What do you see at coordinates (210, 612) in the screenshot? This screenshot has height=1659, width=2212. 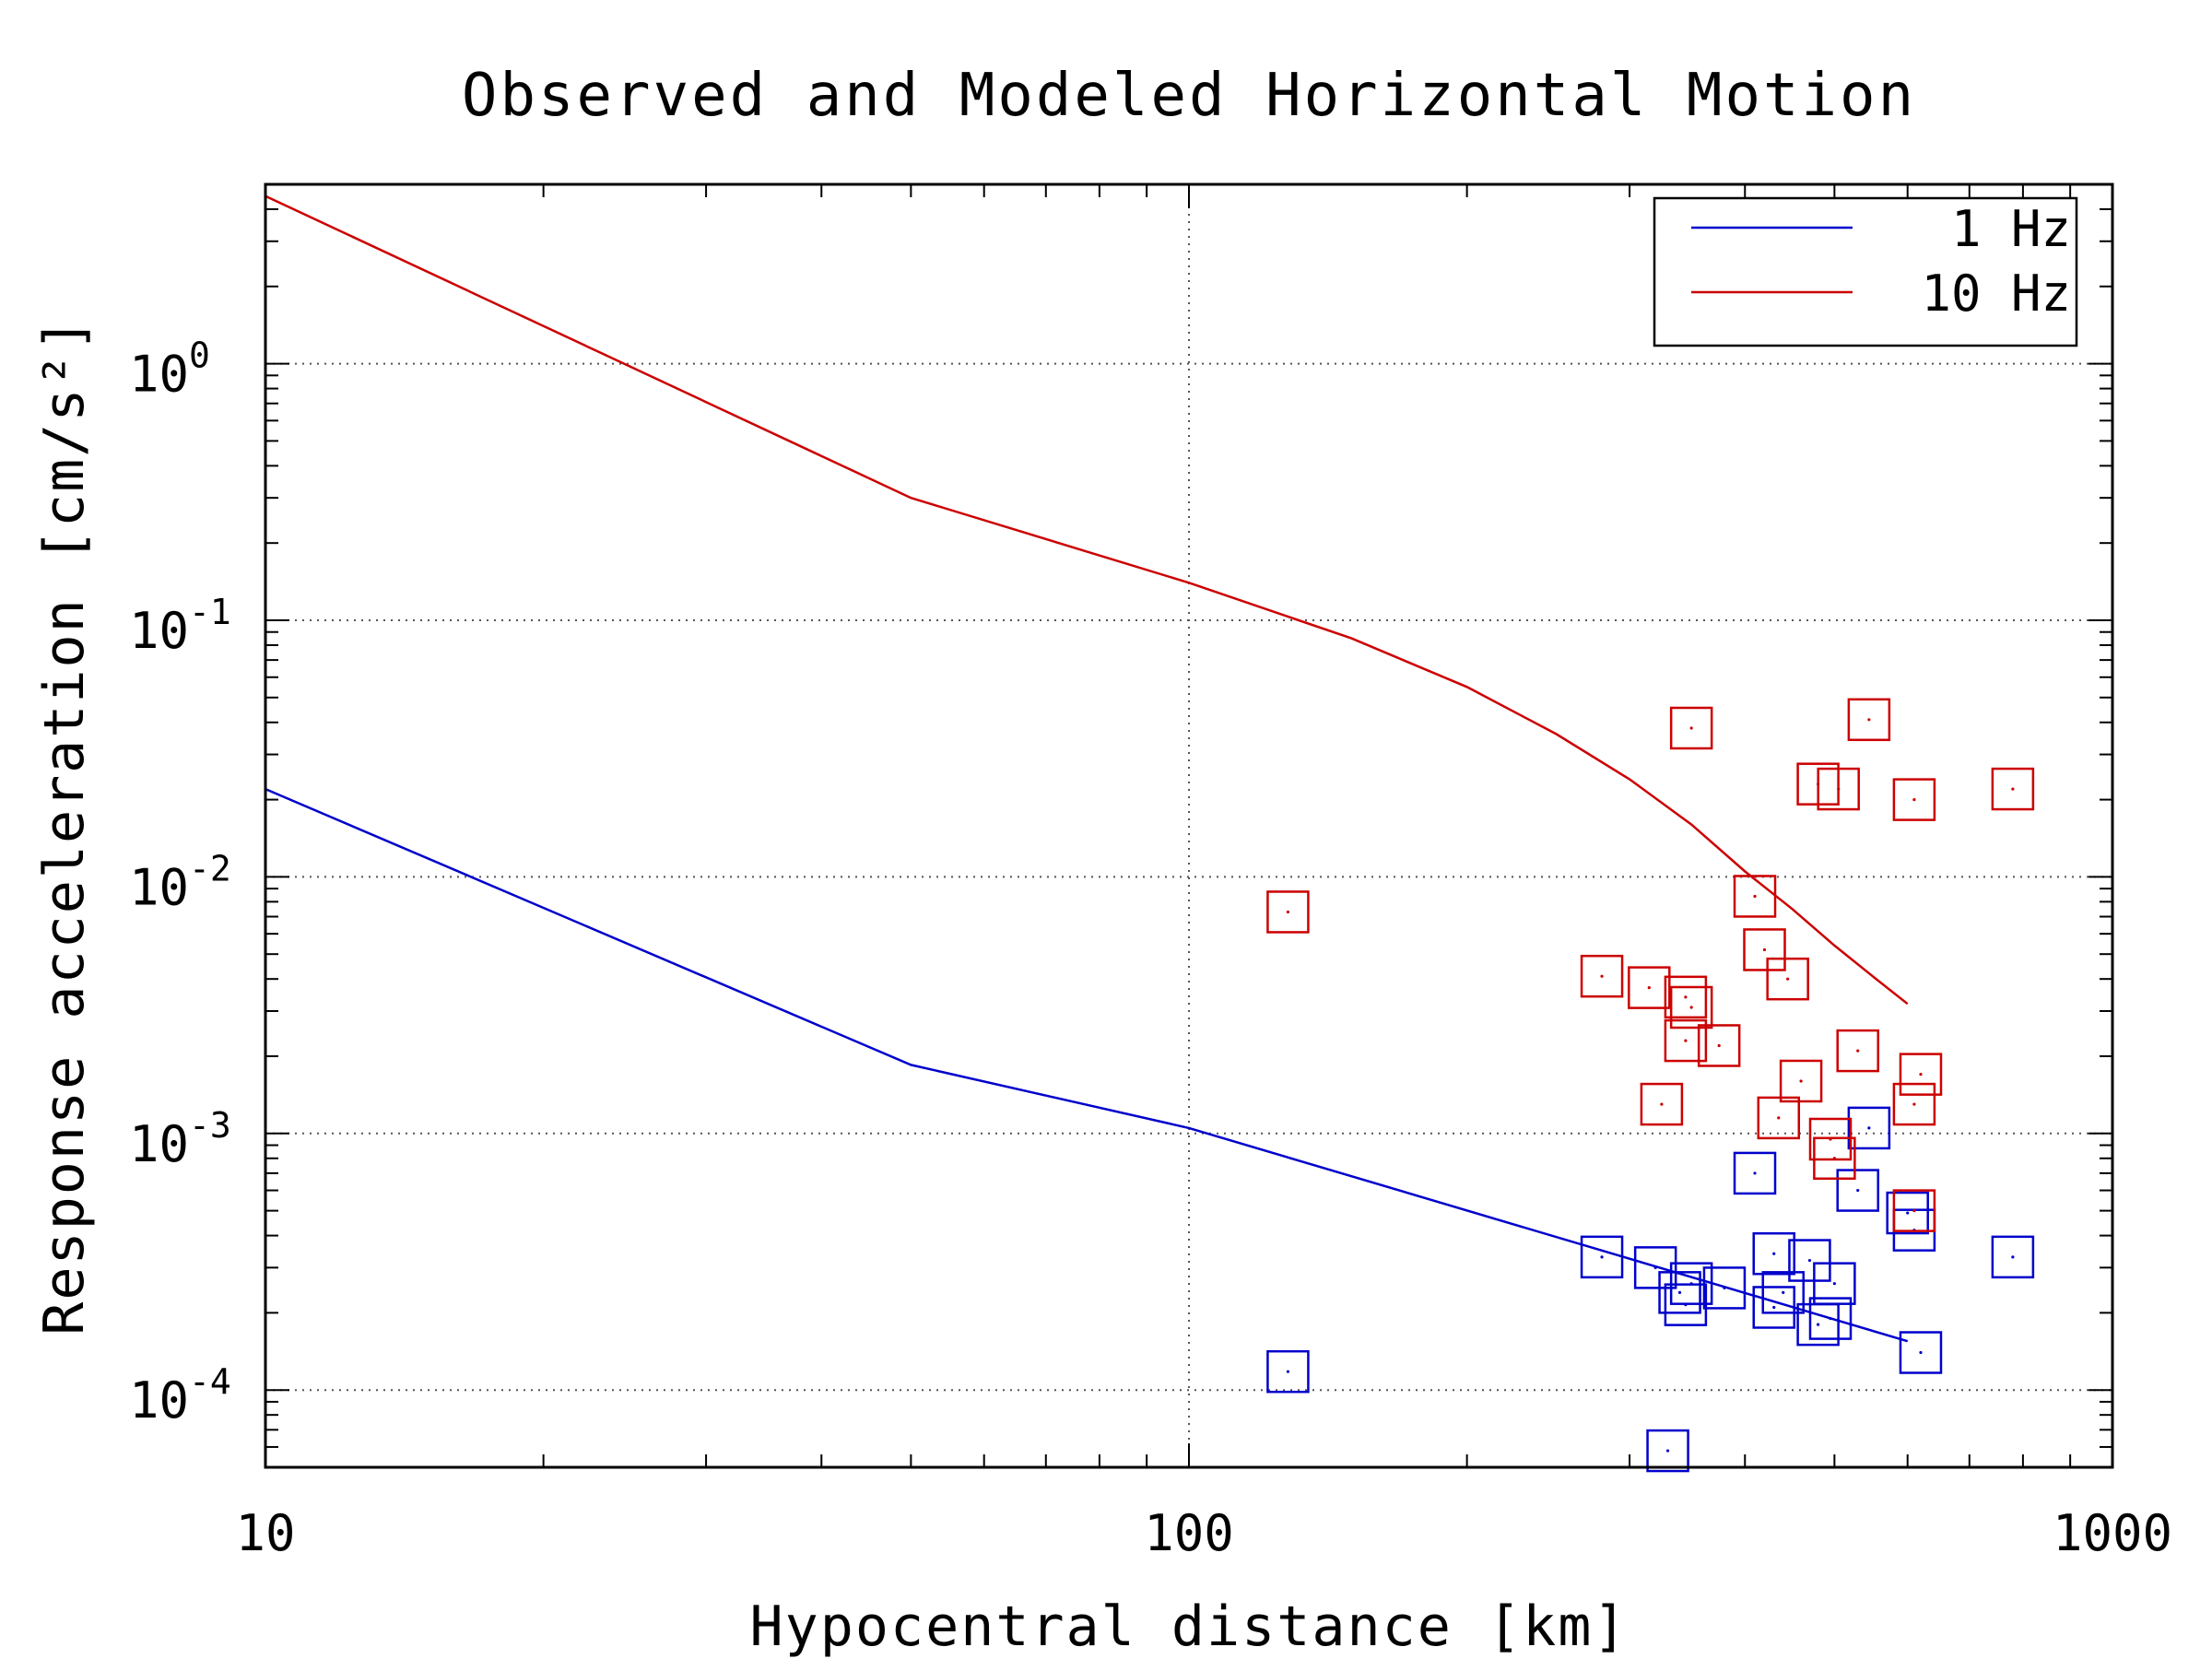 I see `y-tick-exponent: -1` at bounding box center [210, 612].